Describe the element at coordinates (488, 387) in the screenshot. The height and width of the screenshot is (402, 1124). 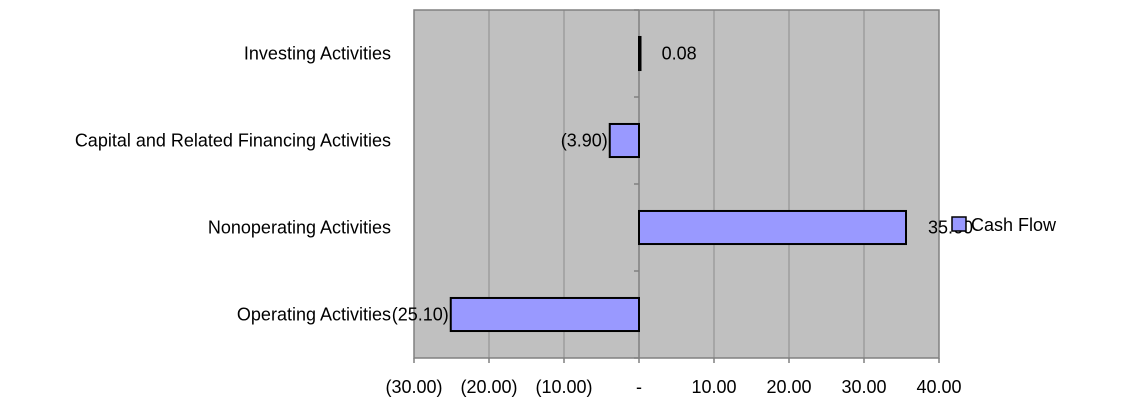
I see `x-tick-label-1: (20.00)` at that location.